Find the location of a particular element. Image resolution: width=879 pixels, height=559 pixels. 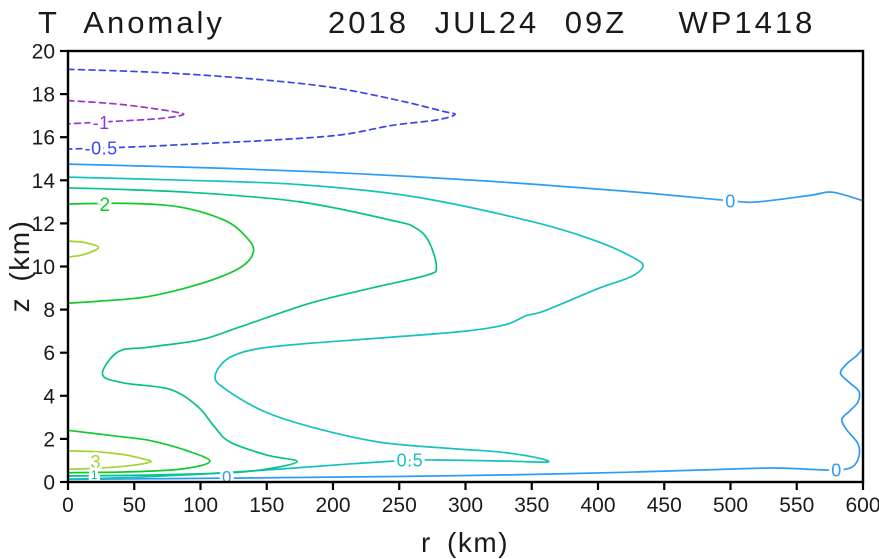

contour-line-level--0.5 is located at coordinates (261, 109).